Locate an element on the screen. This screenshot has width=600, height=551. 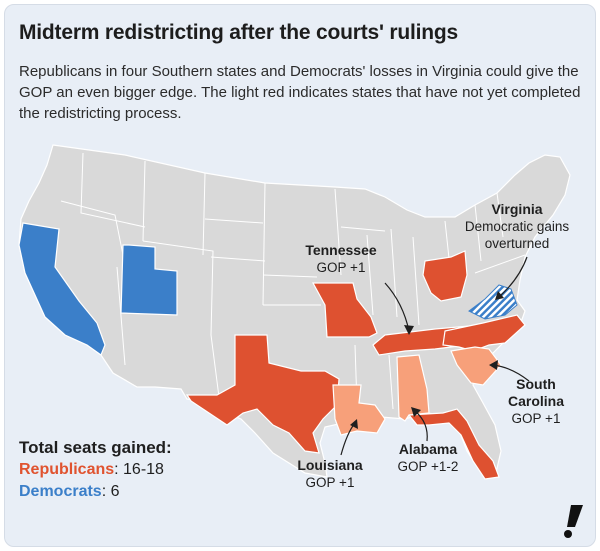
label-alabama-name: Alabama is located at coordinates (428, 449).